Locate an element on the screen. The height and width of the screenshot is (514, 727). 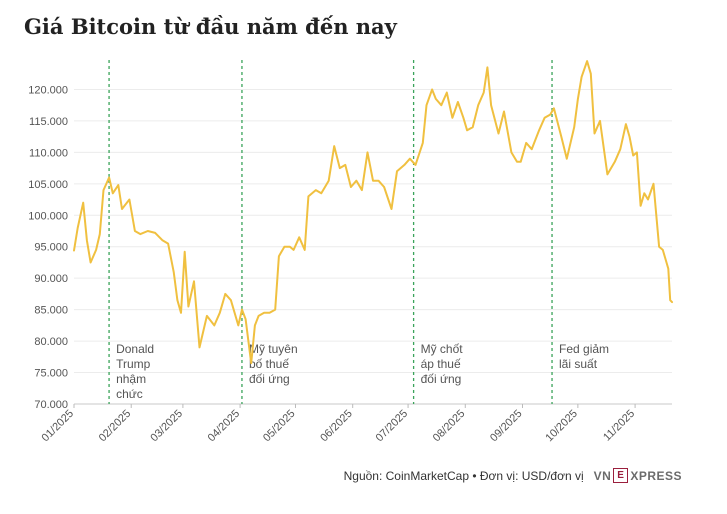
y-tick-label: 100.000 is located at coordinates (48, 216).